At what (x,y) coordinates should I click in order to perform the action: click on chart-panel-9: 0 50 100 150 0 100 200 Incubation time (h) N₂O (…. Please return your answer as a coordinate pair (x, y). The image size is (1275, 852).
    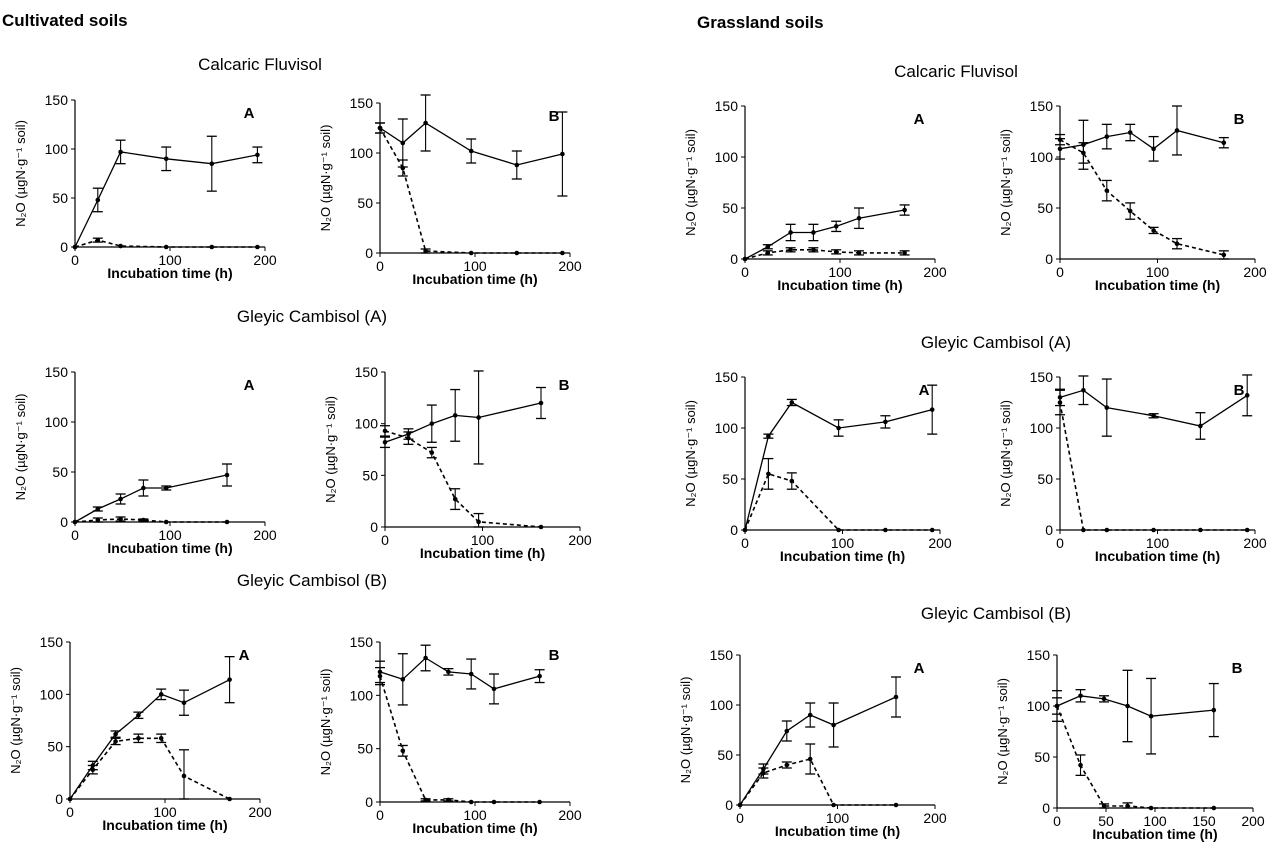
    Looking at the image, I should click on (140, 733).